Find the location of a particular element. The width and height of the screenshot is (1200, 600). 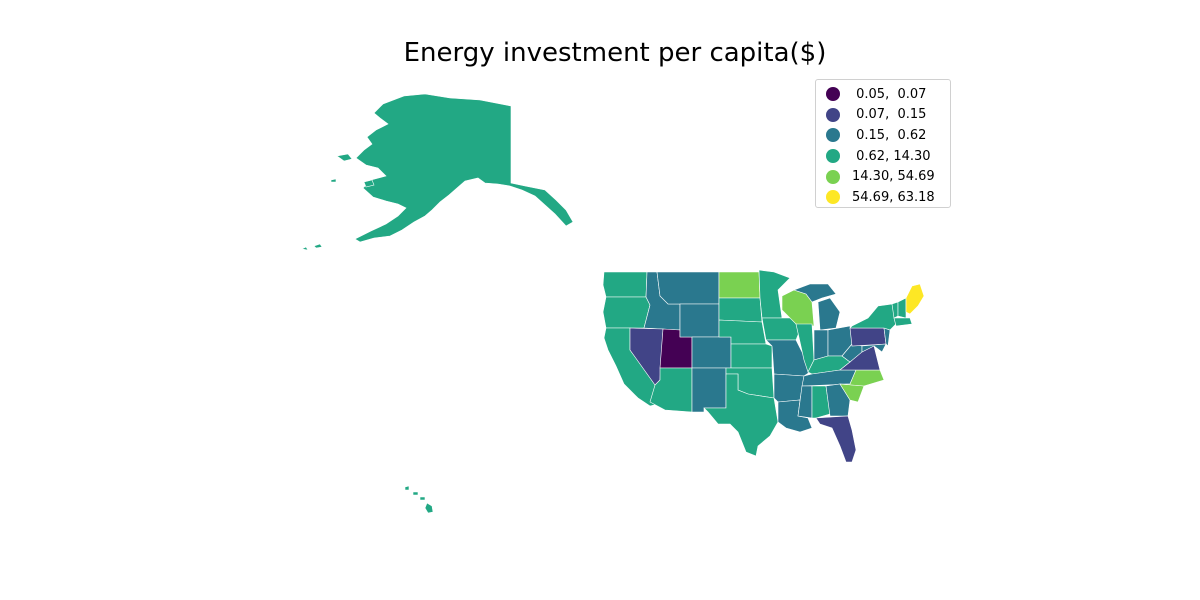

legend-item: 14.30, 54.69 is located at coordinates (885, 176).